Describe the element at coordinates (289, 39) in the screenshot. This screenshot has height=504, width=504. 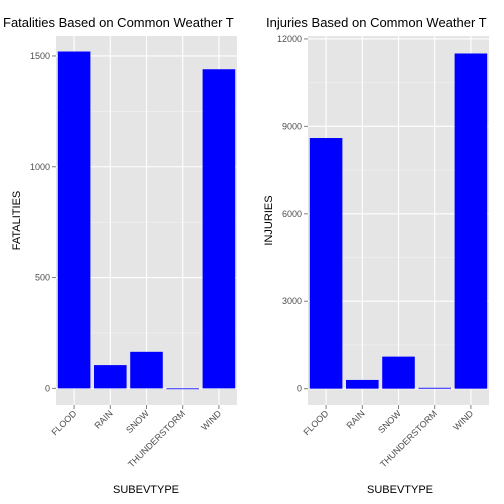
I see `injuries-y-tick-label: 12000` at that location.